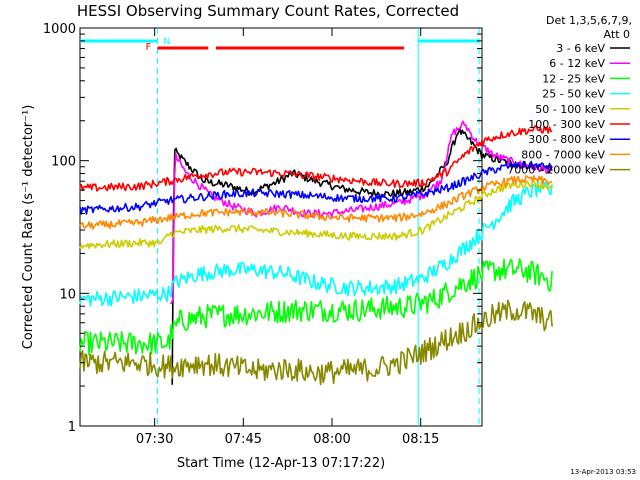 The image size is (640, 480). Describe the element at coordinates (148, 47) in the screenshot. I see `flare-flag-label: F` at that location.